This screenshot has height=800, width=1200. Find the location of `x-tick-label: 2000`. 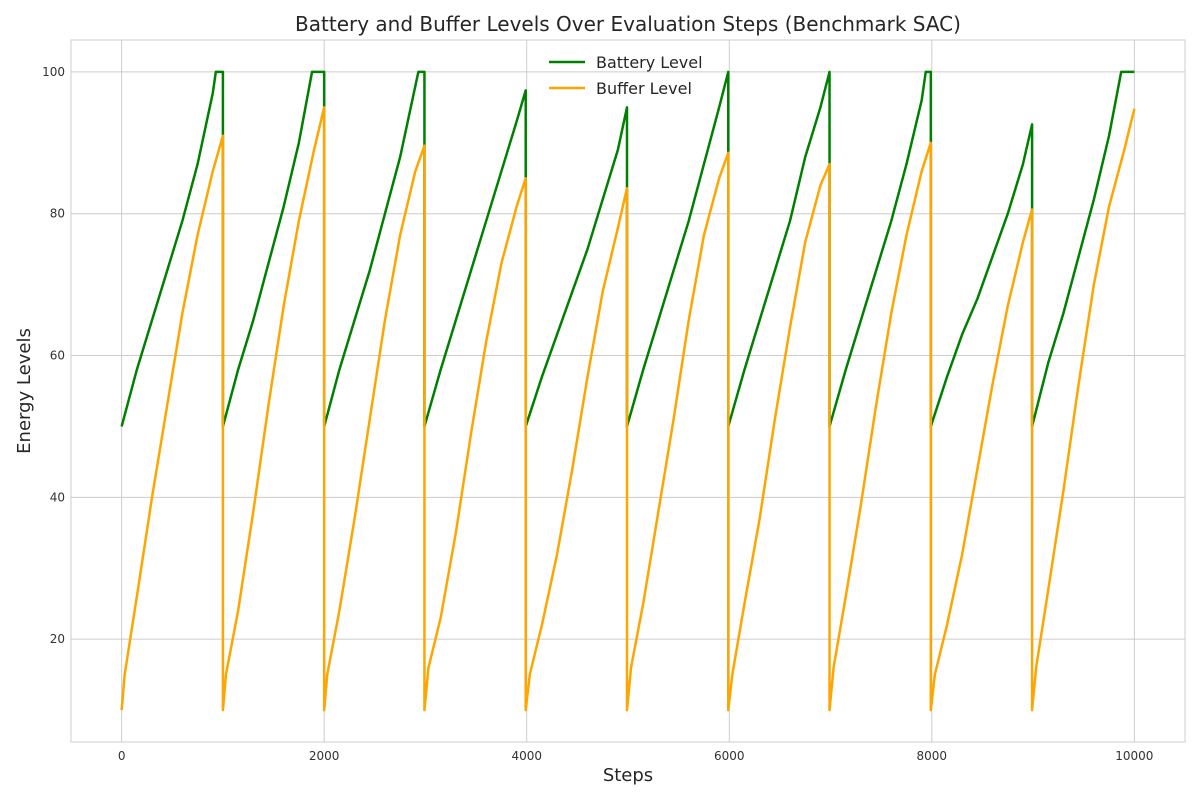

x-tick-label: 2000 is located at coordinates (324, 756).